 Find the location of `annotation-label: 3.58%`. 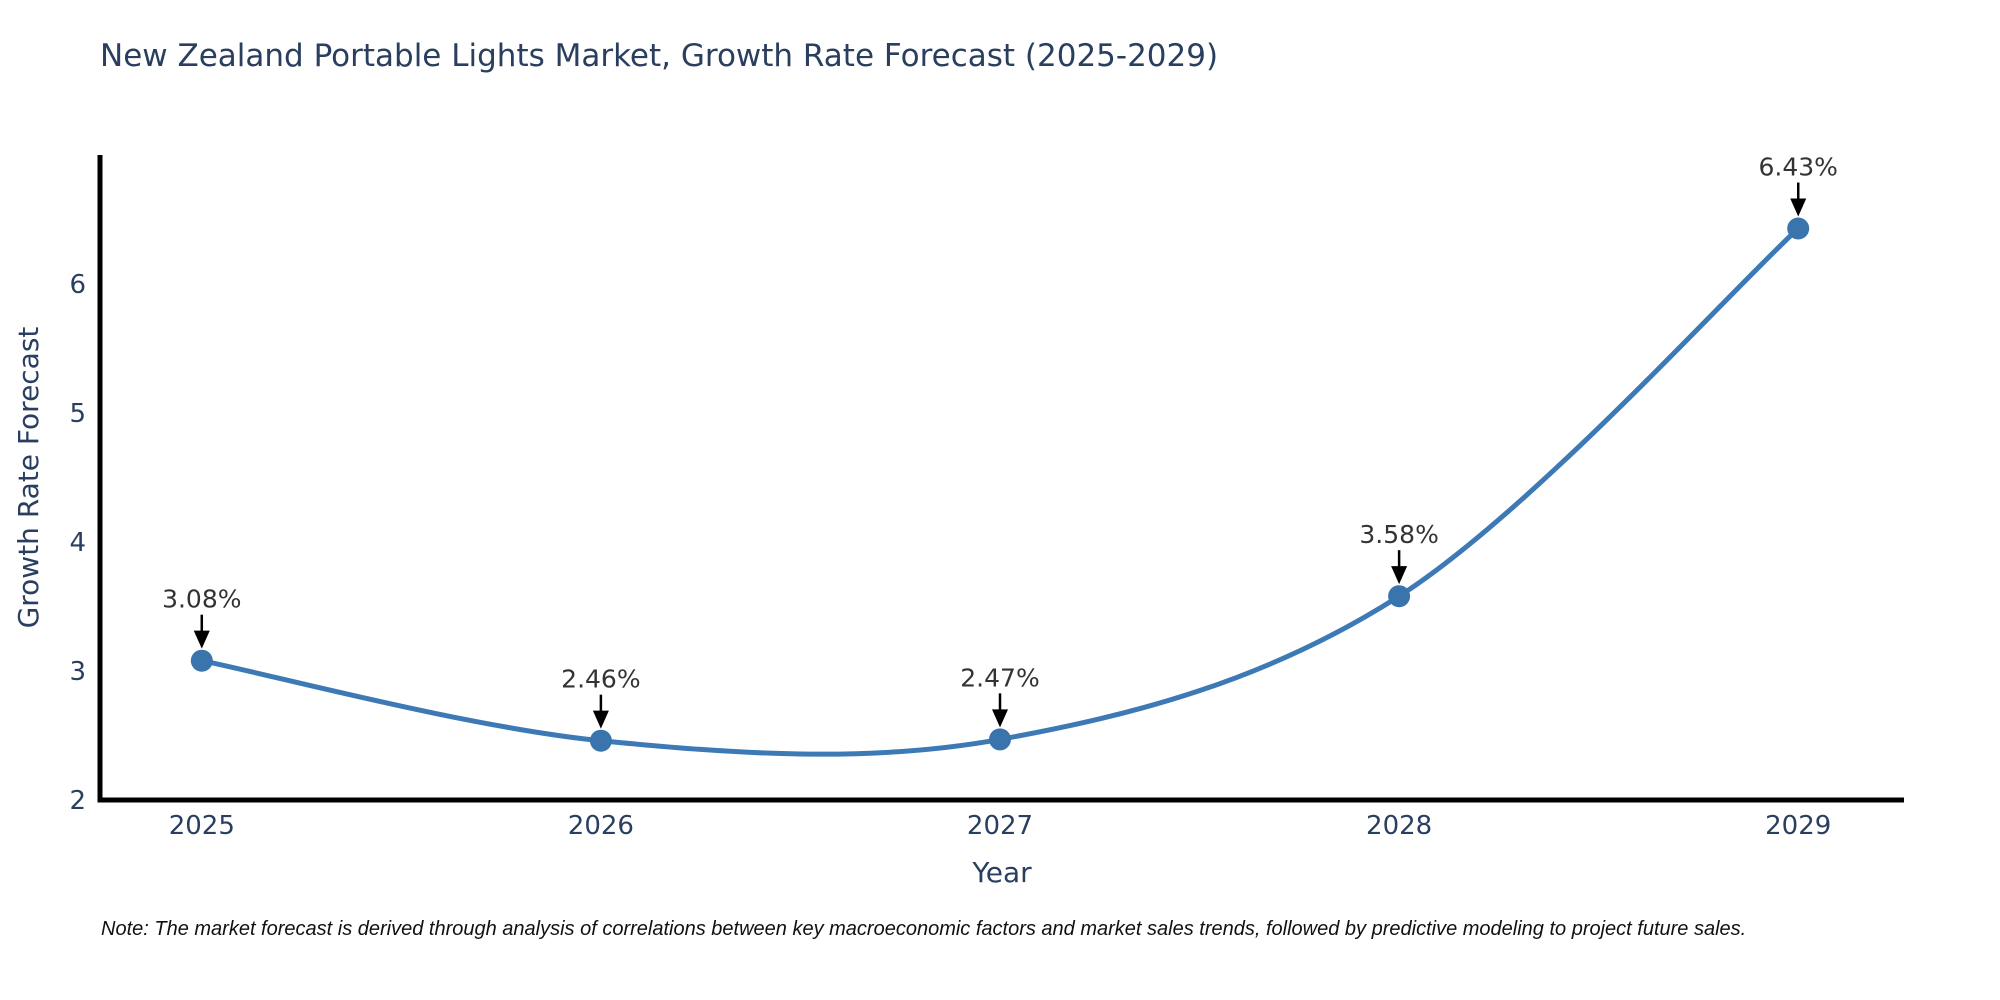

annotation-label: 3.58% is located at coordinates (1398, 534).